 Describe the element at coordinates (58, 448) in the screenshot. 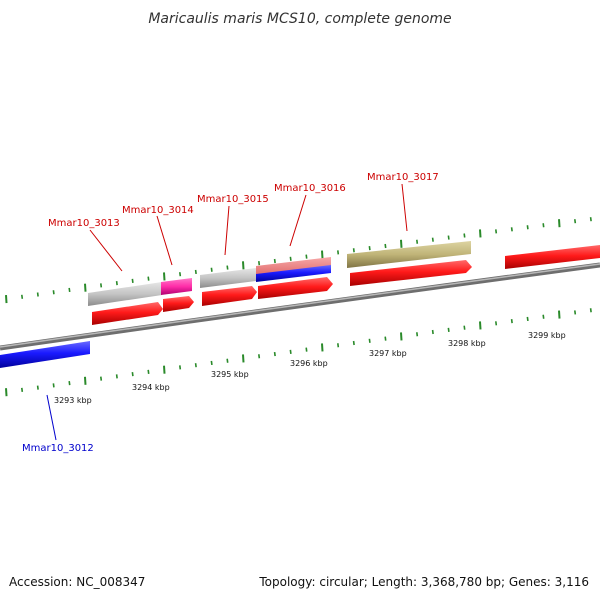

I see `gene-label-Mmar10_3012: Mmar10_3012` at that location.